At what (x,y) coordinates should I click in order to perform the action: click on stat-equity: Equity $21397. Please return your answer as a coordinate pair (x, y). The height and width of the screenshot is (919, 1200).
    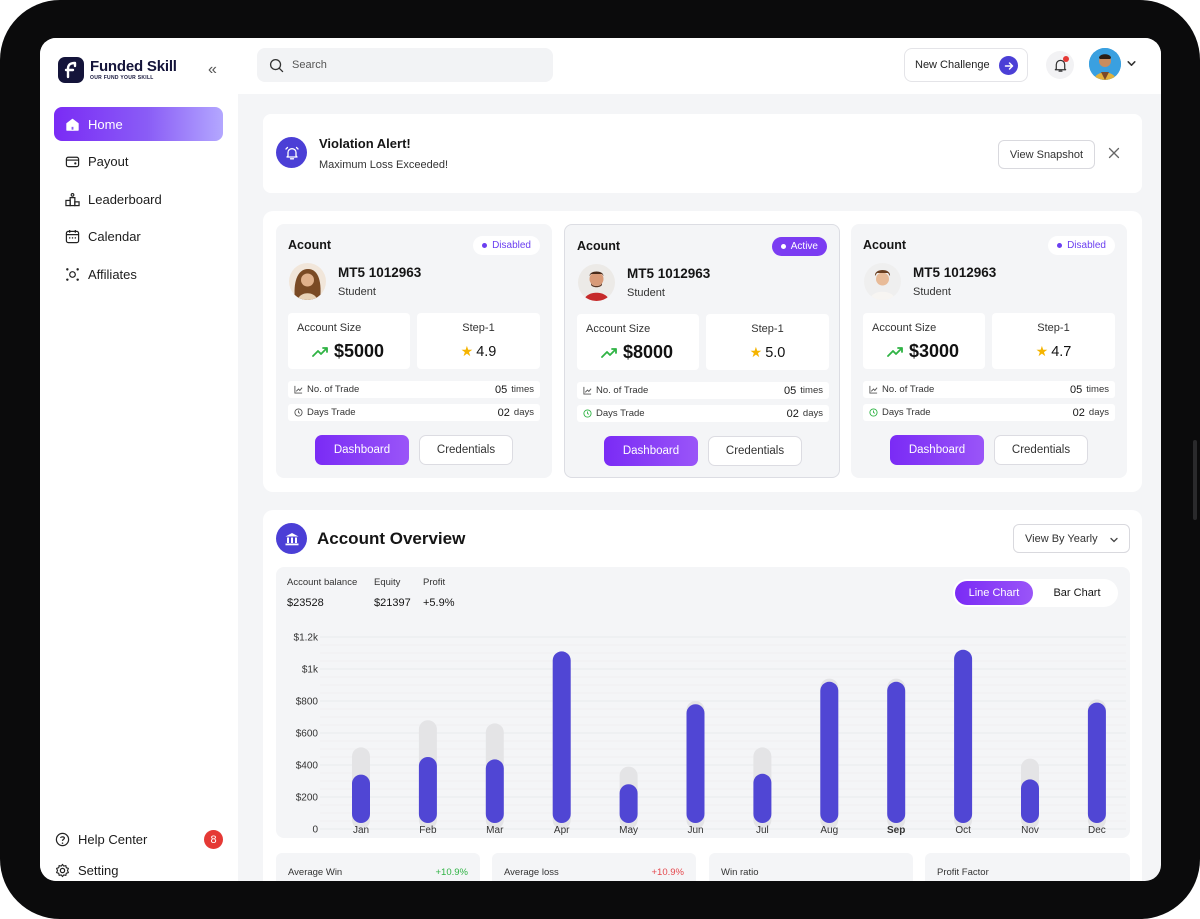
    Looking at the image, I should click on (392, 593).